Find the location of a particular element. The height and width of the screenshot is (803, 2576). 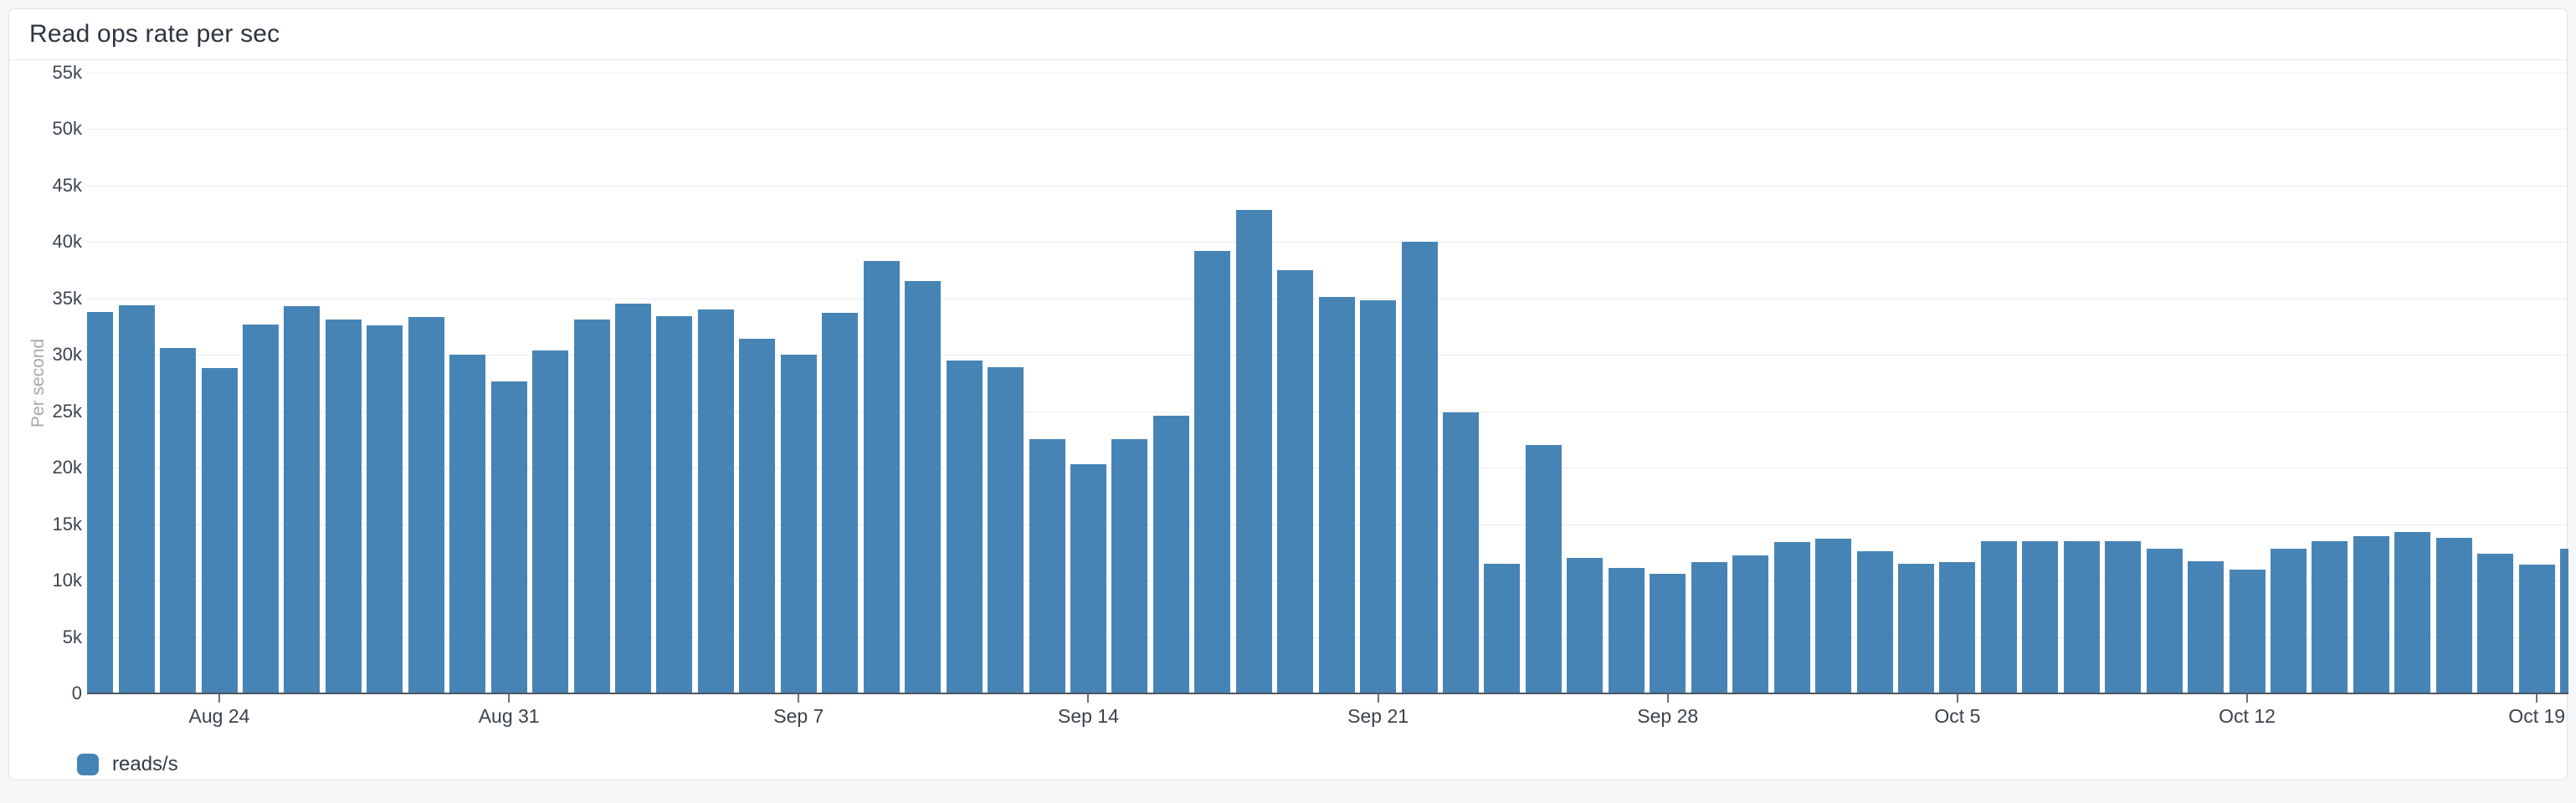

y-tick-label: 35k is located at coordinates (67, 298).